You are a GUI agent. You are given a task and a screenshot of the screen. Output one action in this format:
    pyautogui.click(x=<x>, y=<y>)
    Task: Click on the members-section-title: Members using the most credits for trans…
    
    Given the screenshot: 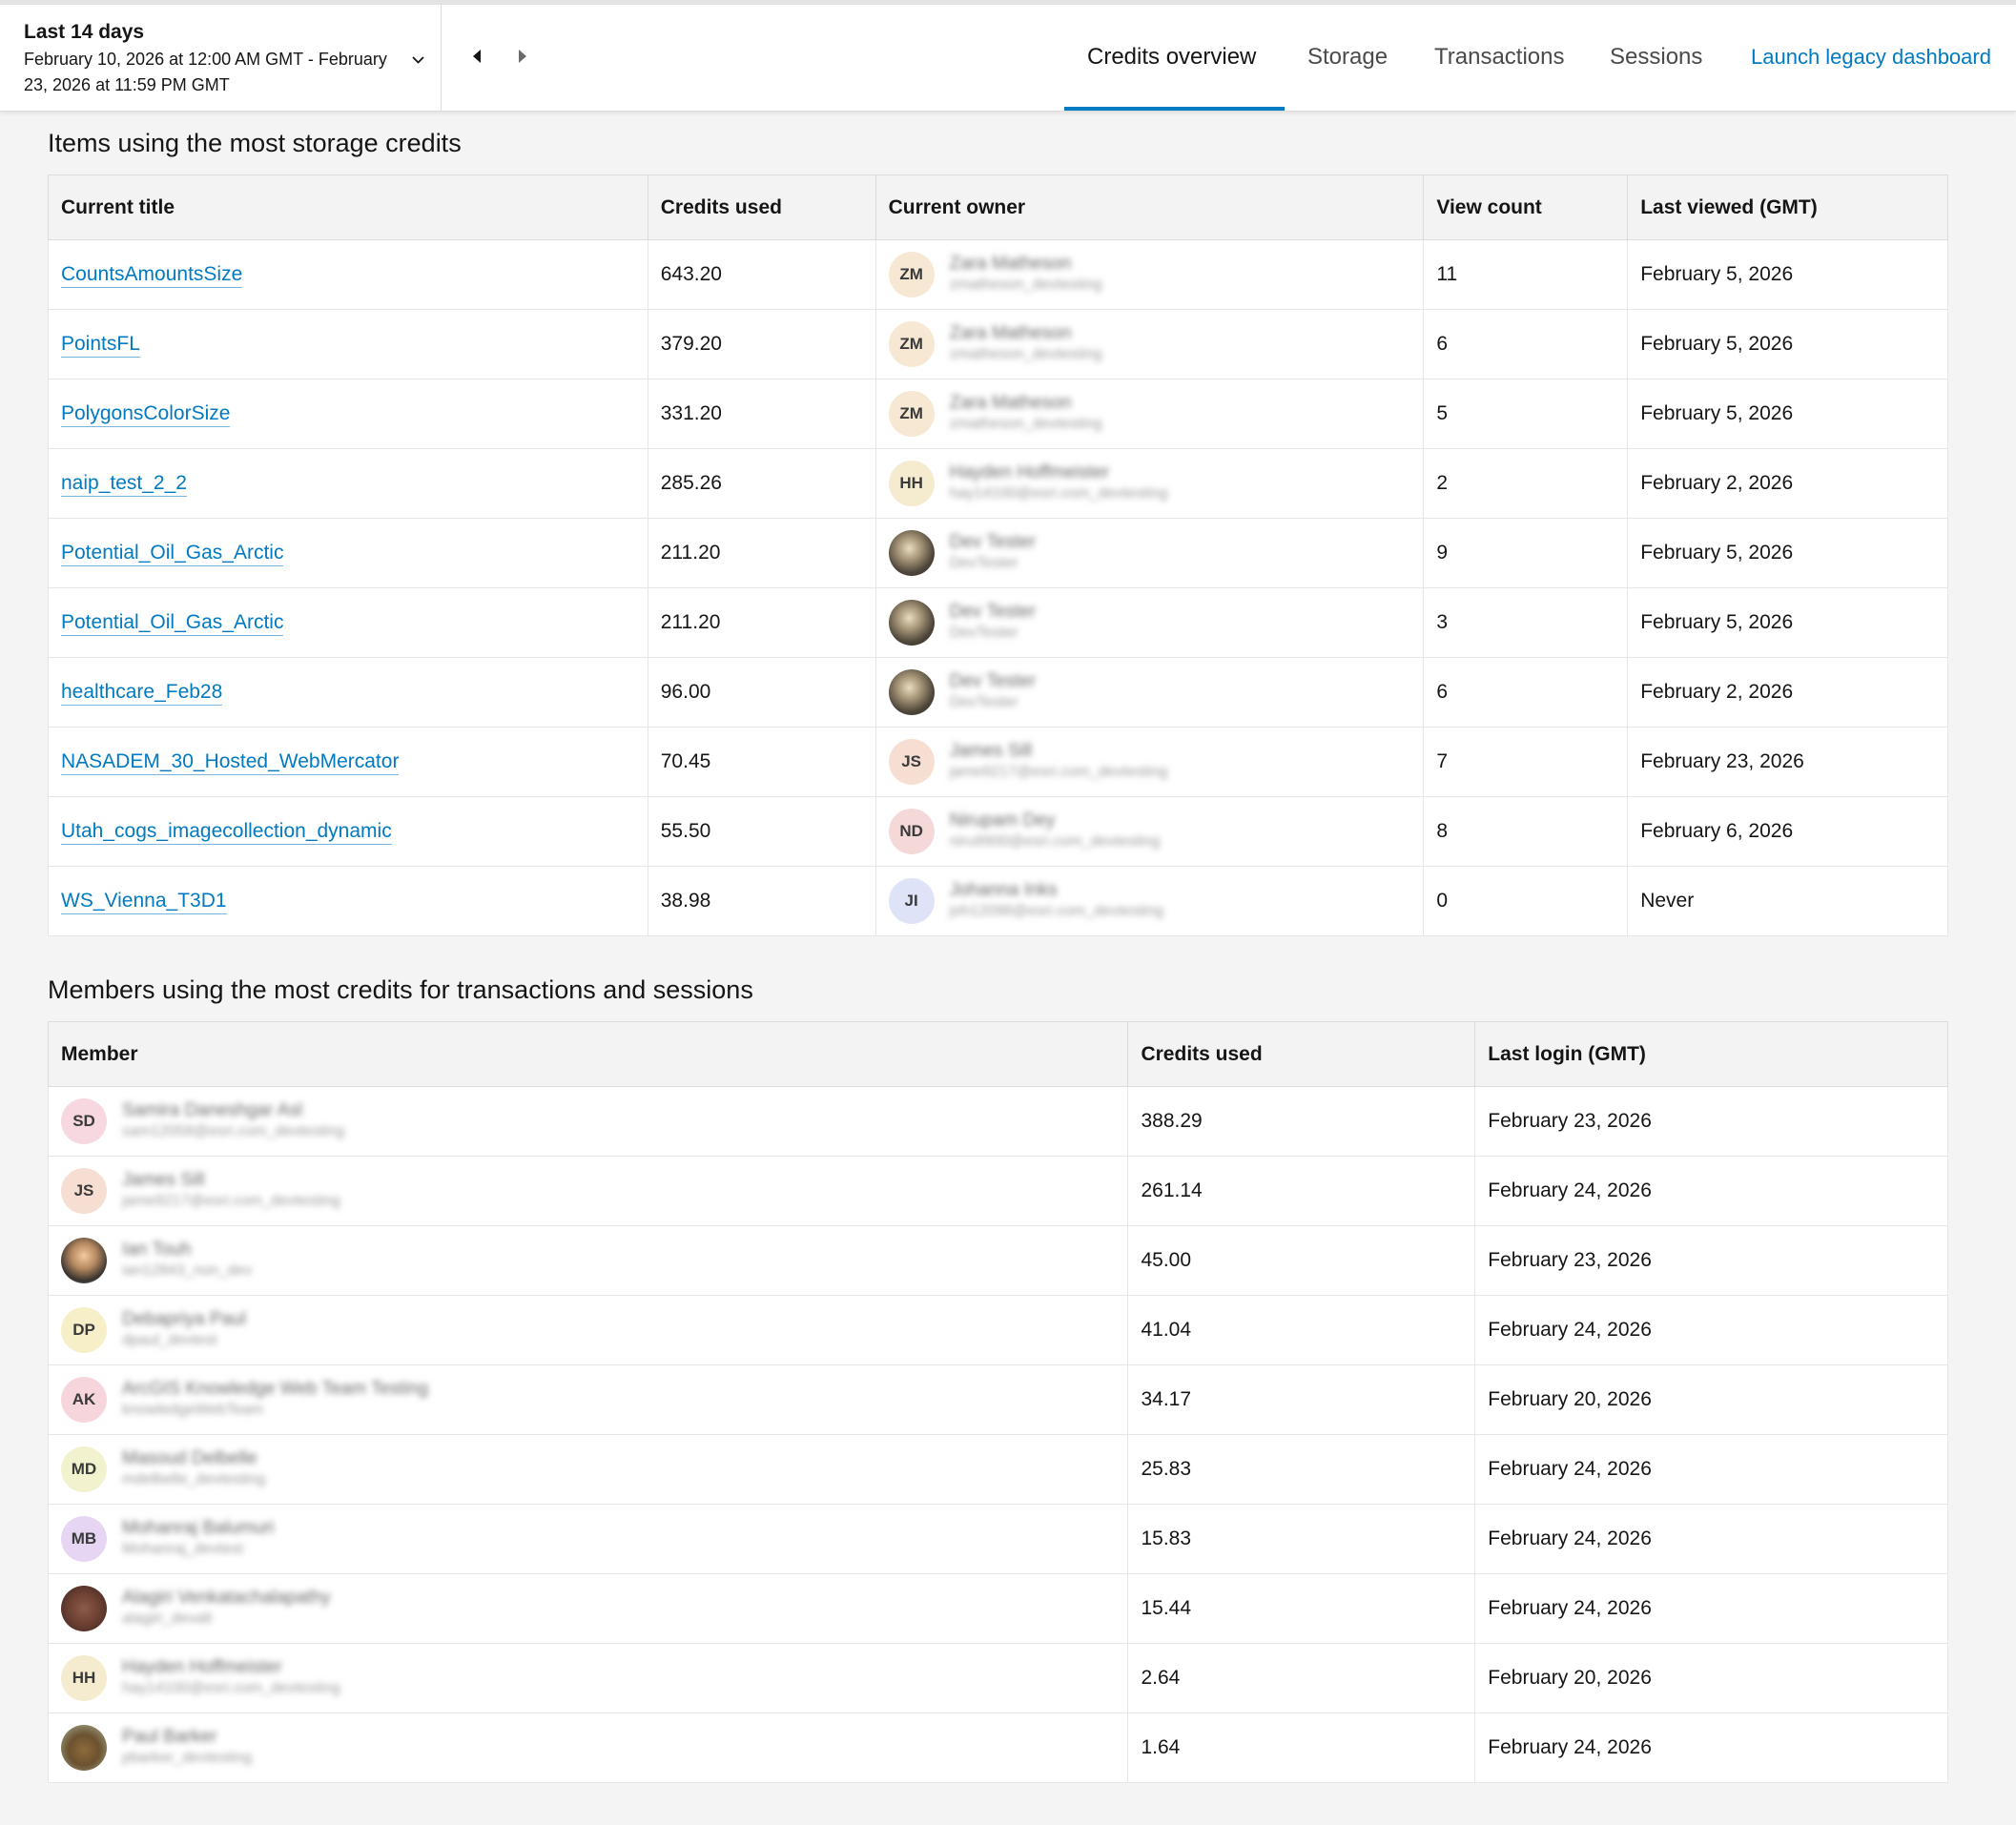 What is the action you would take?
    pyautogui.click(x=400, y=989)
    